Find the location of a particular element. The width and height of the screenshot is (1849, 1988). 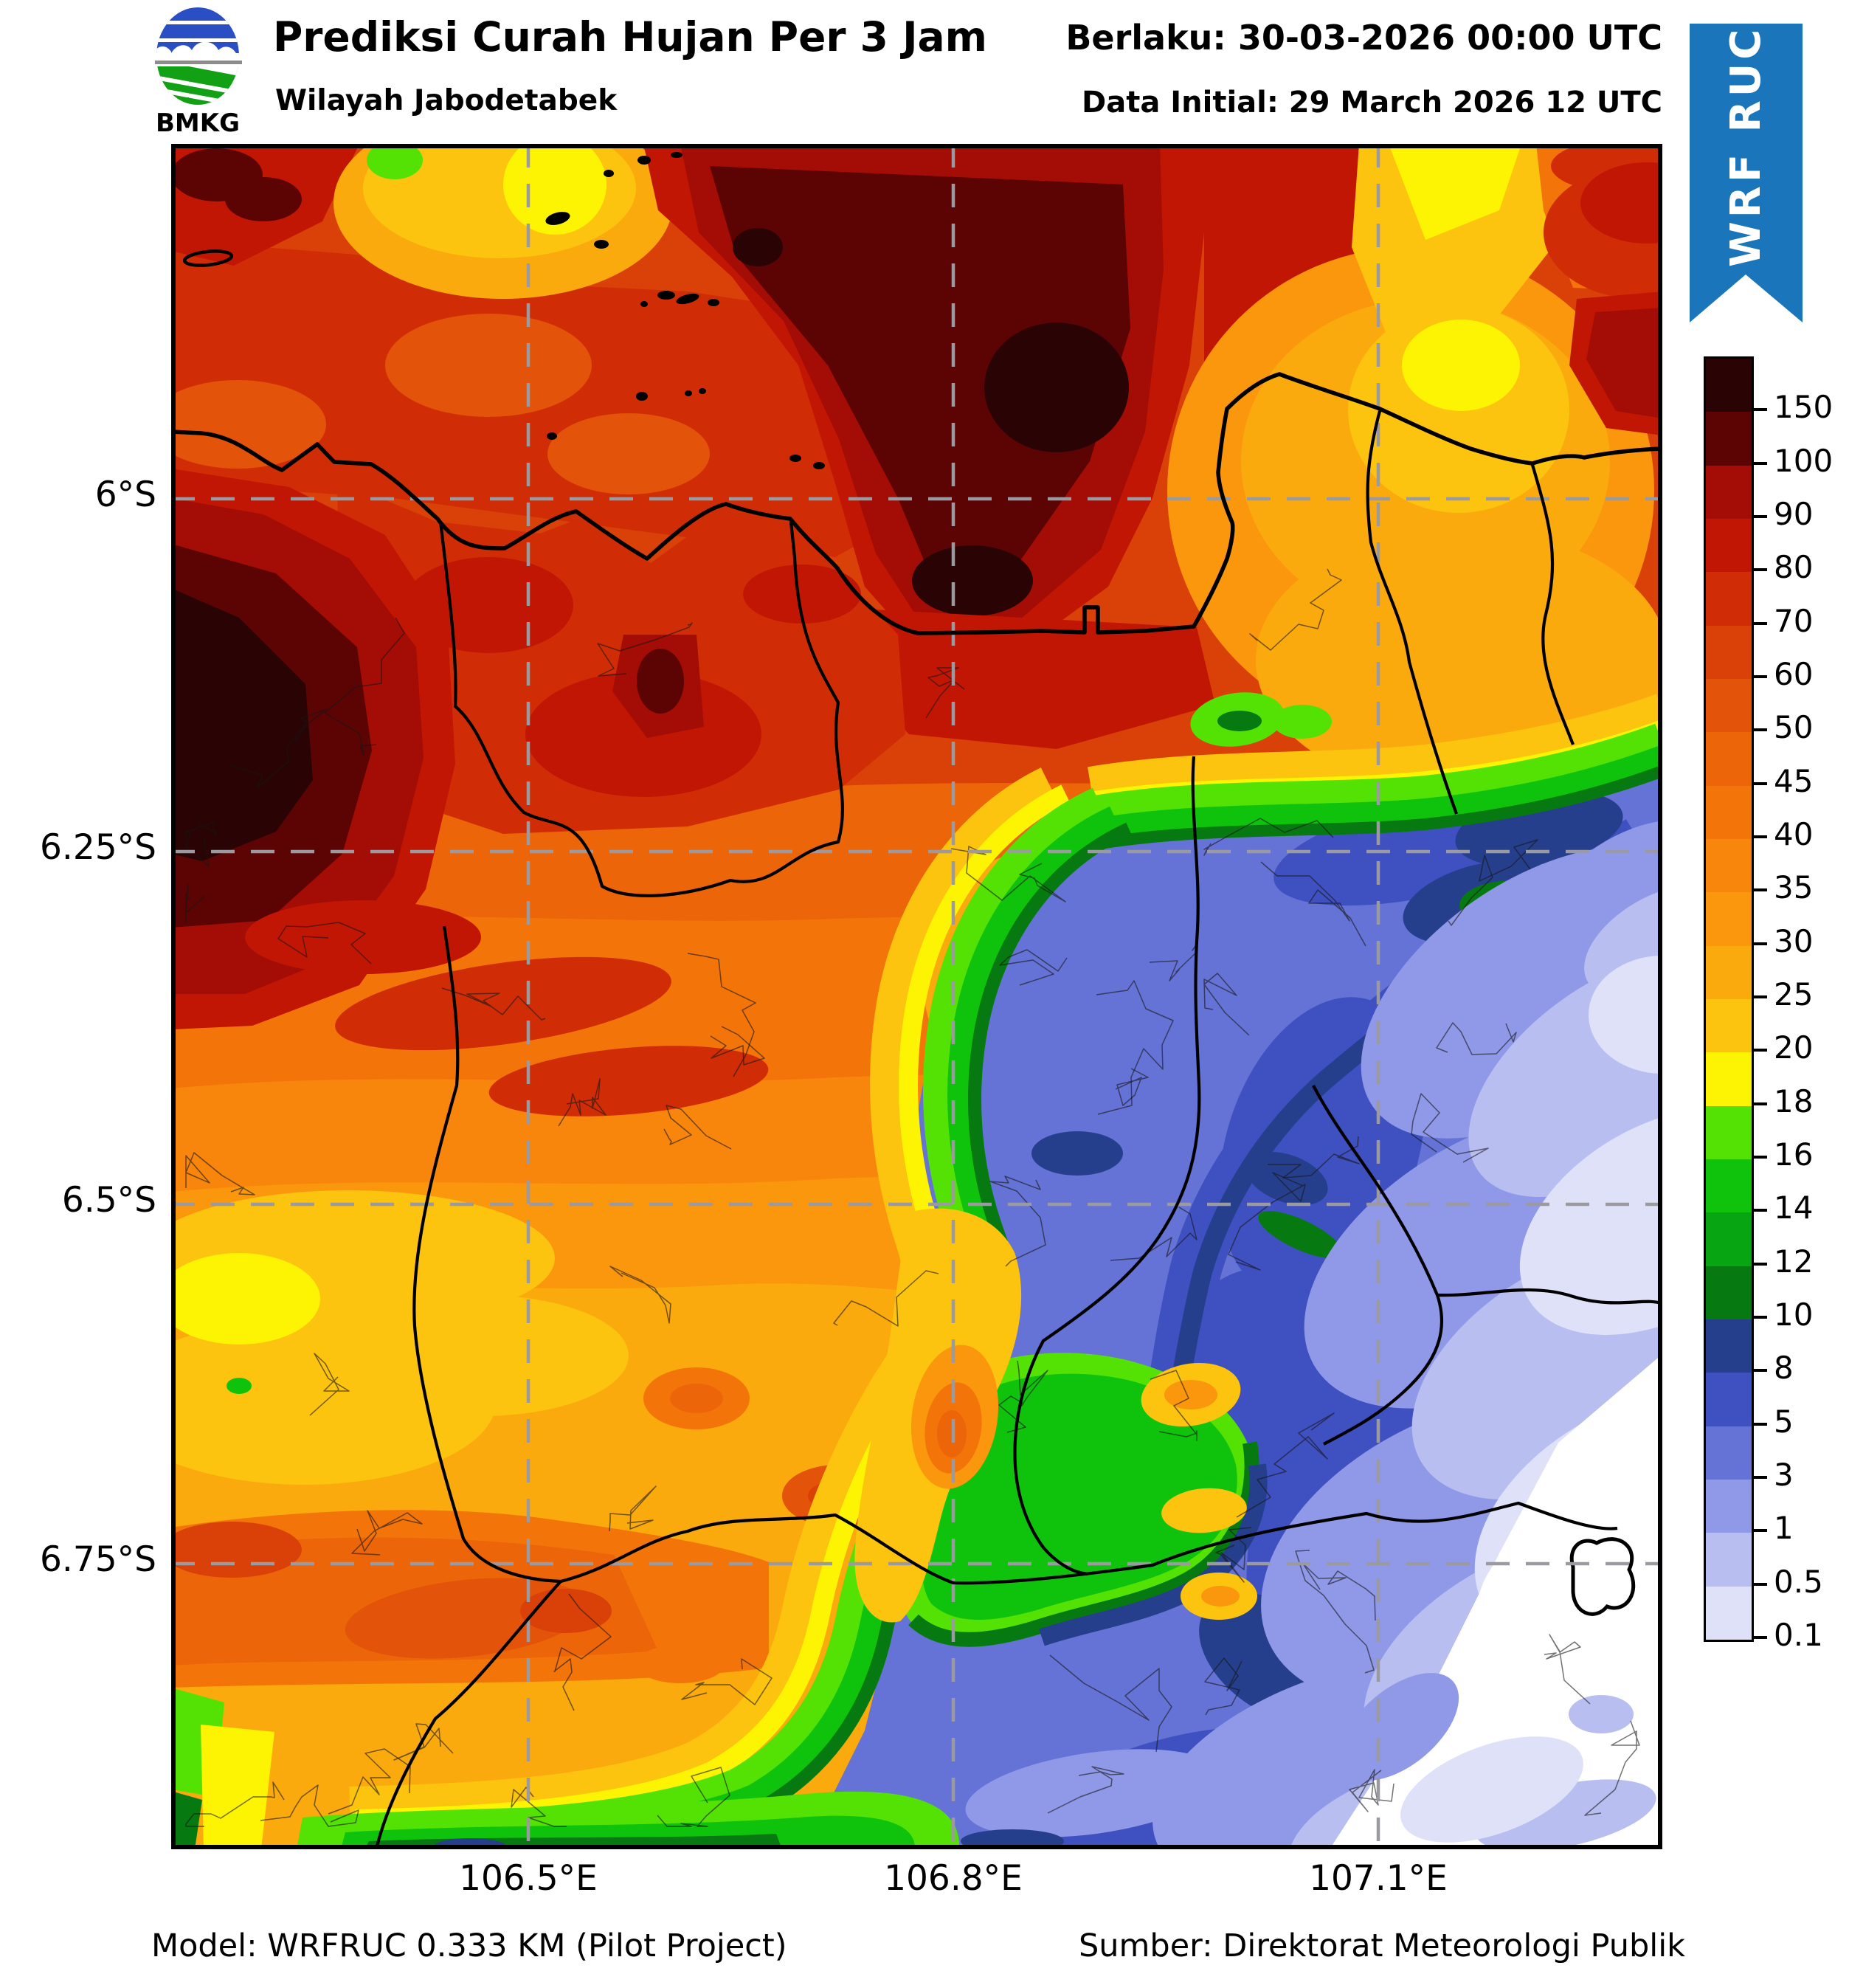

colorbar-tick-label: 25 is located at coordinates (1794, 994).